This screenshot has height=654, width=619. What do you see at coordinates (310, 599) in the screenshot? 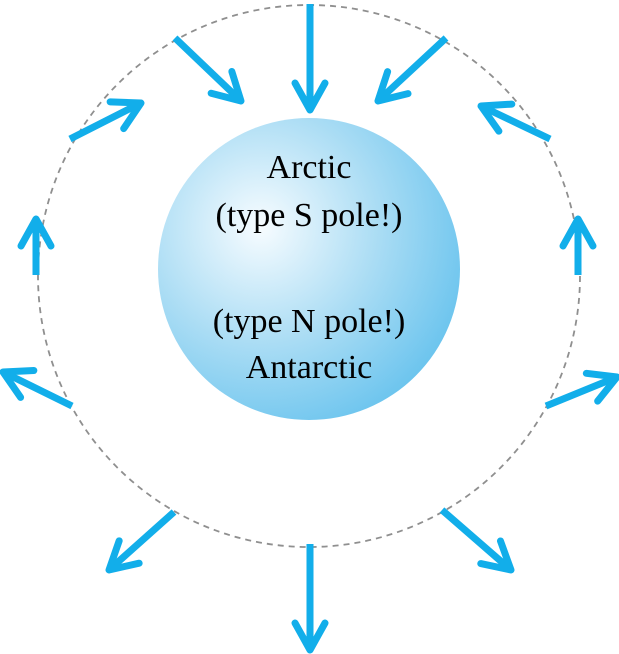
I see `arrow-bottom-outward` at bounding box center [310, 599].